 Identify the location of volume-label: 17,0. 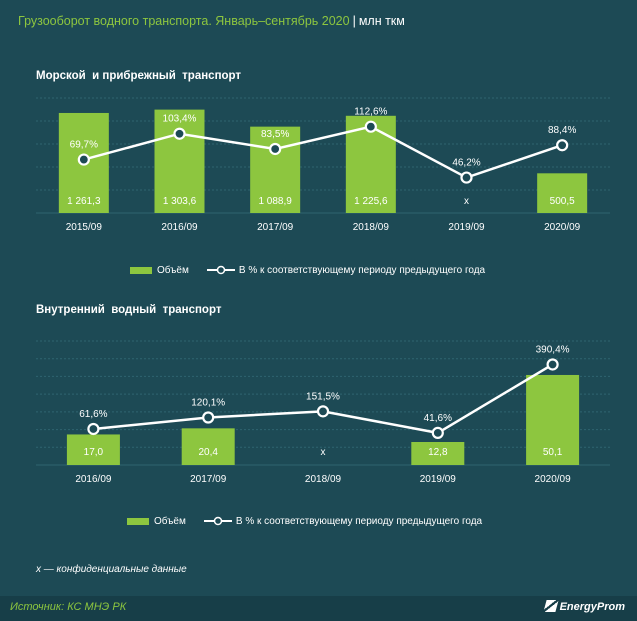
(94, 452).